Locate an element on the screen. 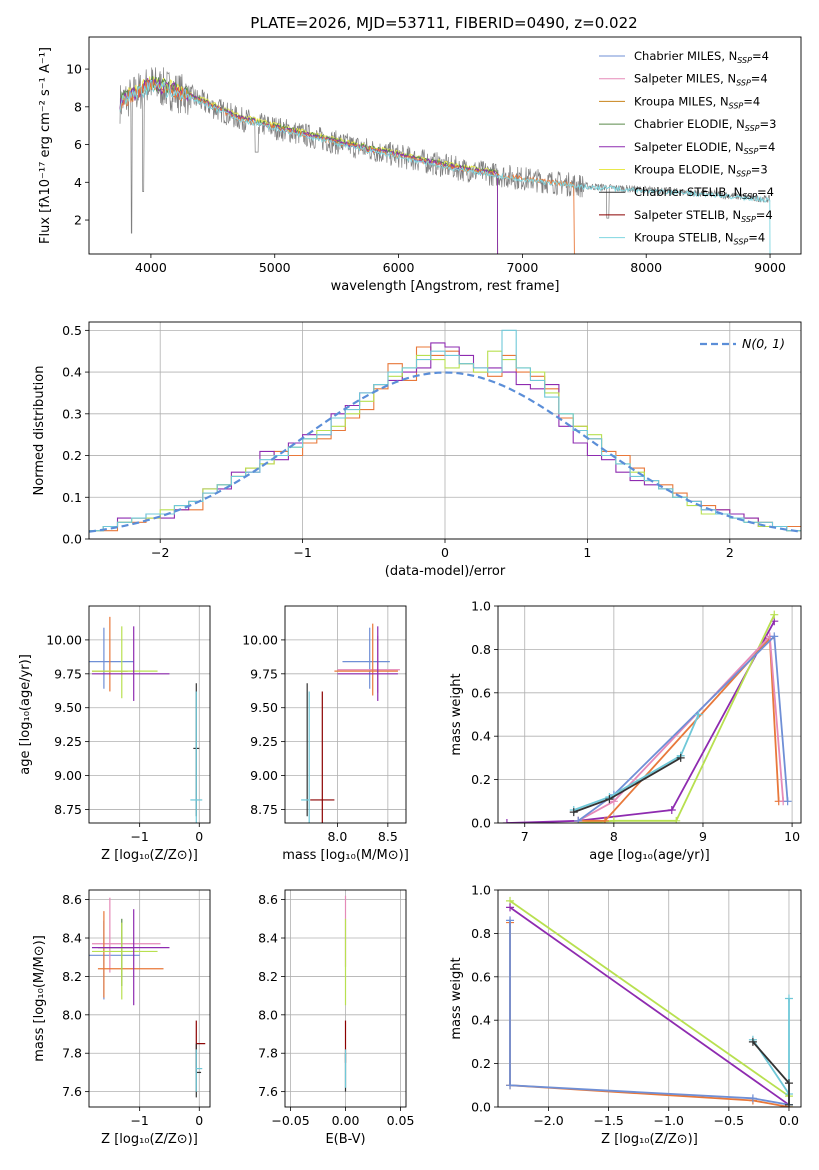  weight_vs_Z-ytick-label: 0.4 is located at coordinates (481, 1020).